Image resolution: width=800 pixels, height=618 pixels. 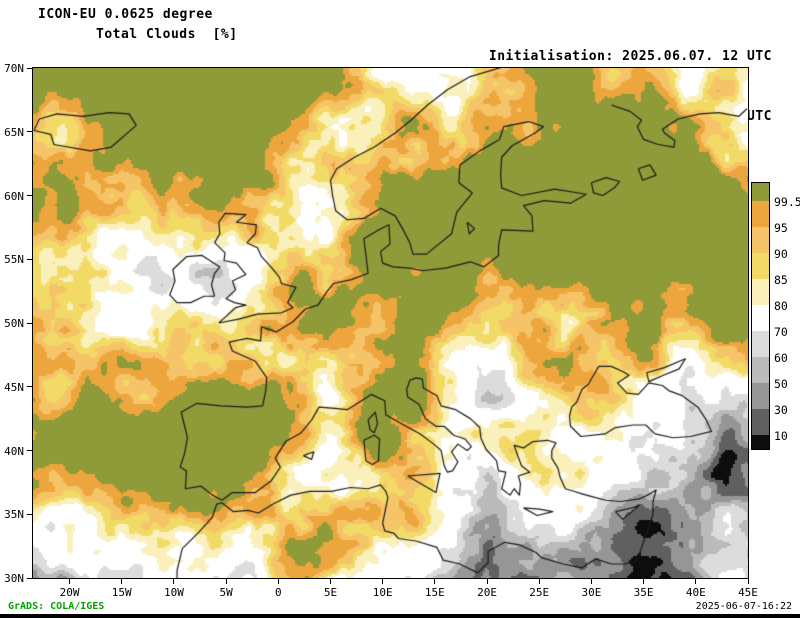 I want to click on legend-value: 80, so click(x=781, y=306).